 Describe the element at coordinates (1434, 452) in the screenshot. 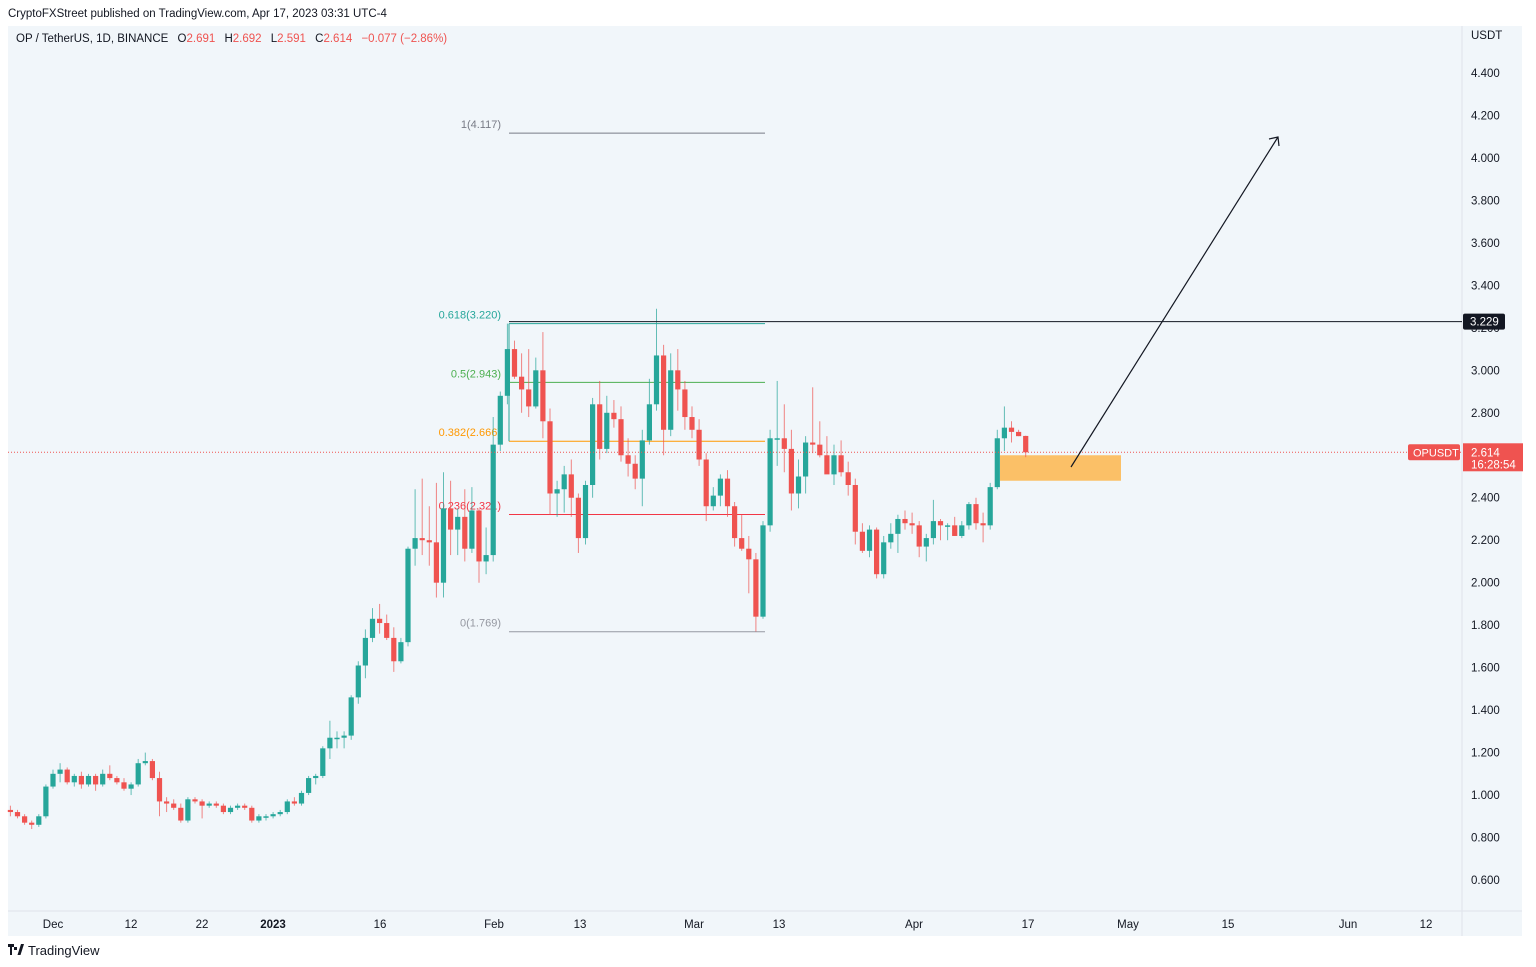

I see `symbol-tag` at that location.